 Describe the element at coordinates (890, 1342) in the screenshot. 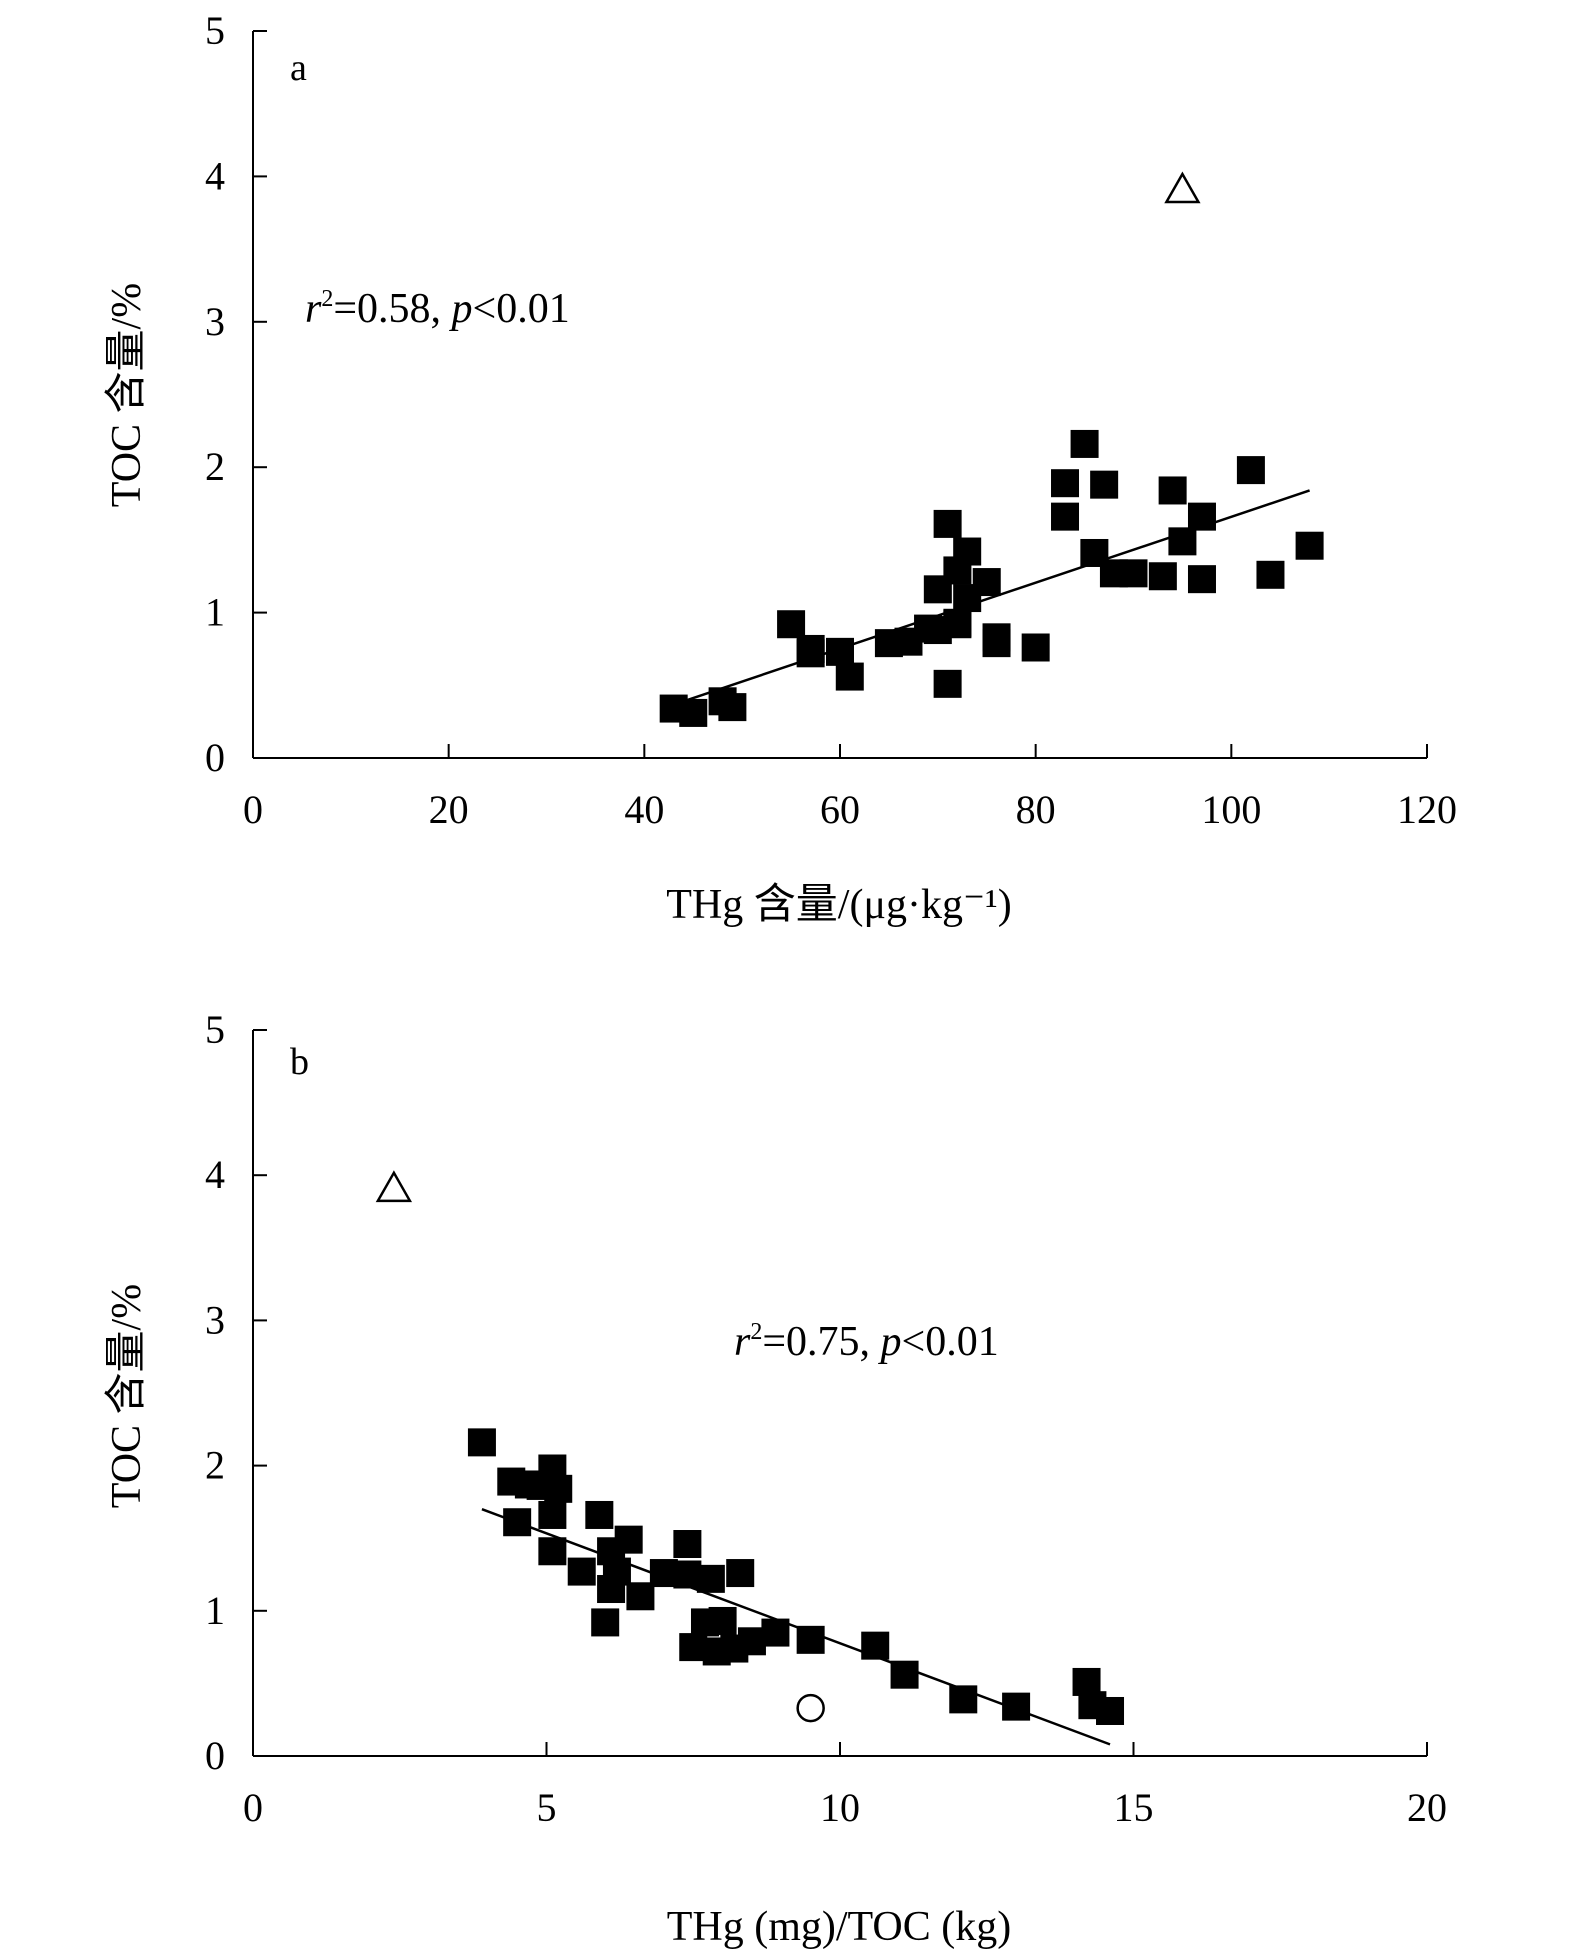

I see `panel-b-p-symbol: p` at that location.